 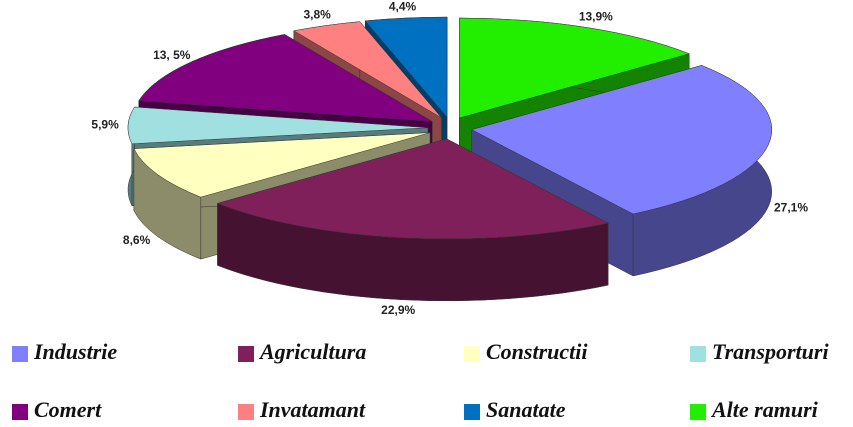 What do you see at coordinates (68, 409) in the screenshot?
I see `legend-label: Comert` at bounding box center [68, 409].